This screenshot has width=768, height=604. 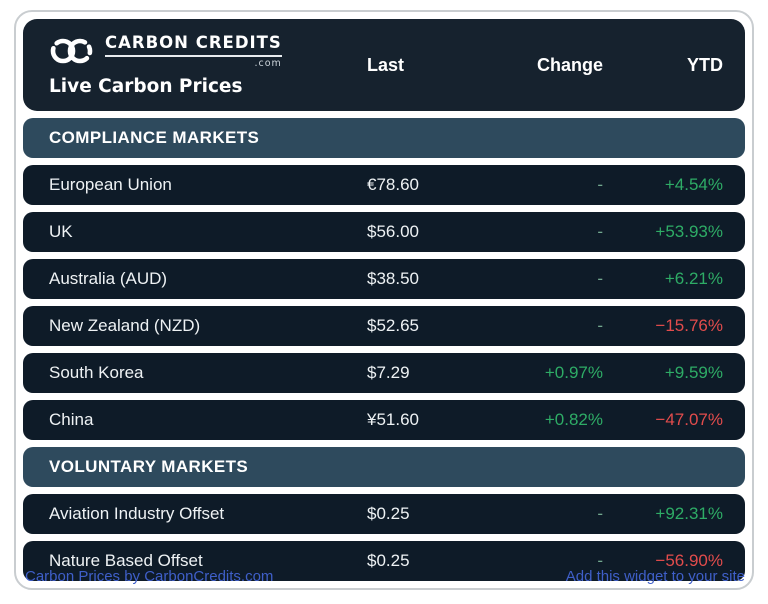 What do you see at coordinates (693, 372) in the screenshot?
I see `ytd-value: +9.59%` at bounding box center [693, 372].